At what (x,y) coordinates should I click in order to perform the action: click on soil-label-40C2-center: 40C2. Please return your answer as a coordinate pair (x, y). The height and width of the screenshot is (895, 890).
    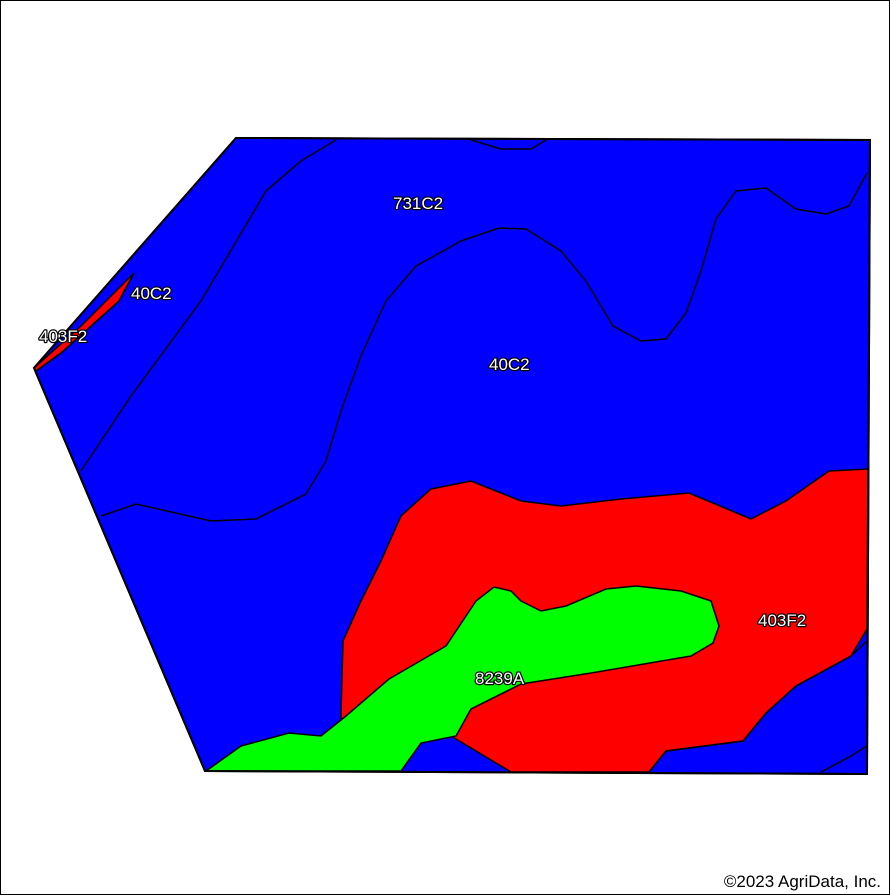
    Looking at the image, I should click on (509, 364).